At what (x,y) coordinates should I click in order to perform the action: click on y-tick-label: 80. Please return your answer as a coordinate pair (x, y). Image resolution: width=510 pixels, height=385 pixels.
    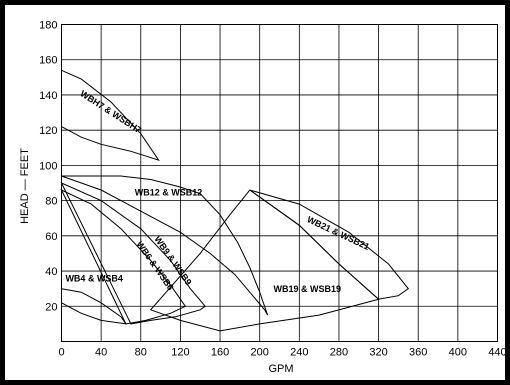
    Looking at the image, I should click on (51, 202).